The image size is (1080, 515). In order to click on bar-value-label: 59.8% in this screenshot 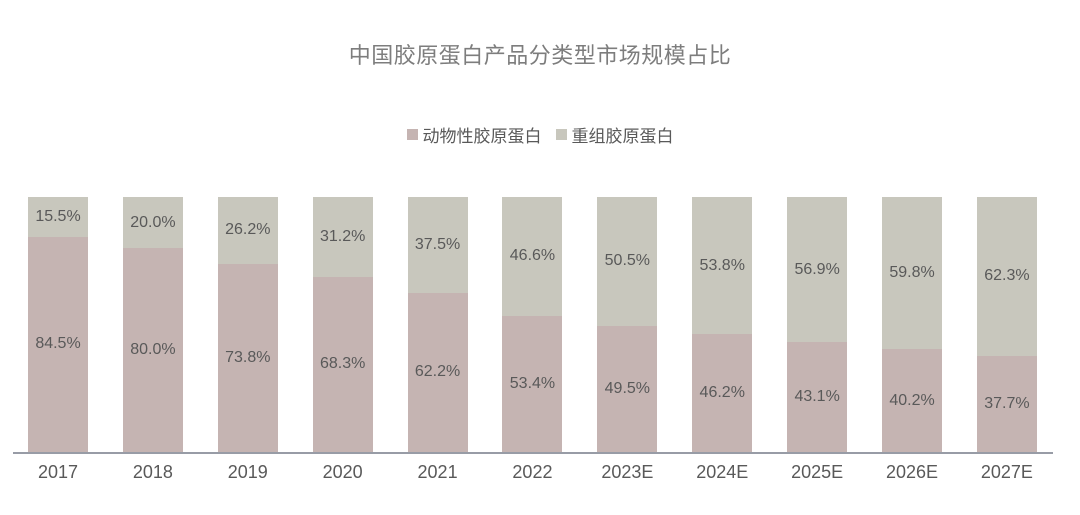, I will do `click(912, 273)`.